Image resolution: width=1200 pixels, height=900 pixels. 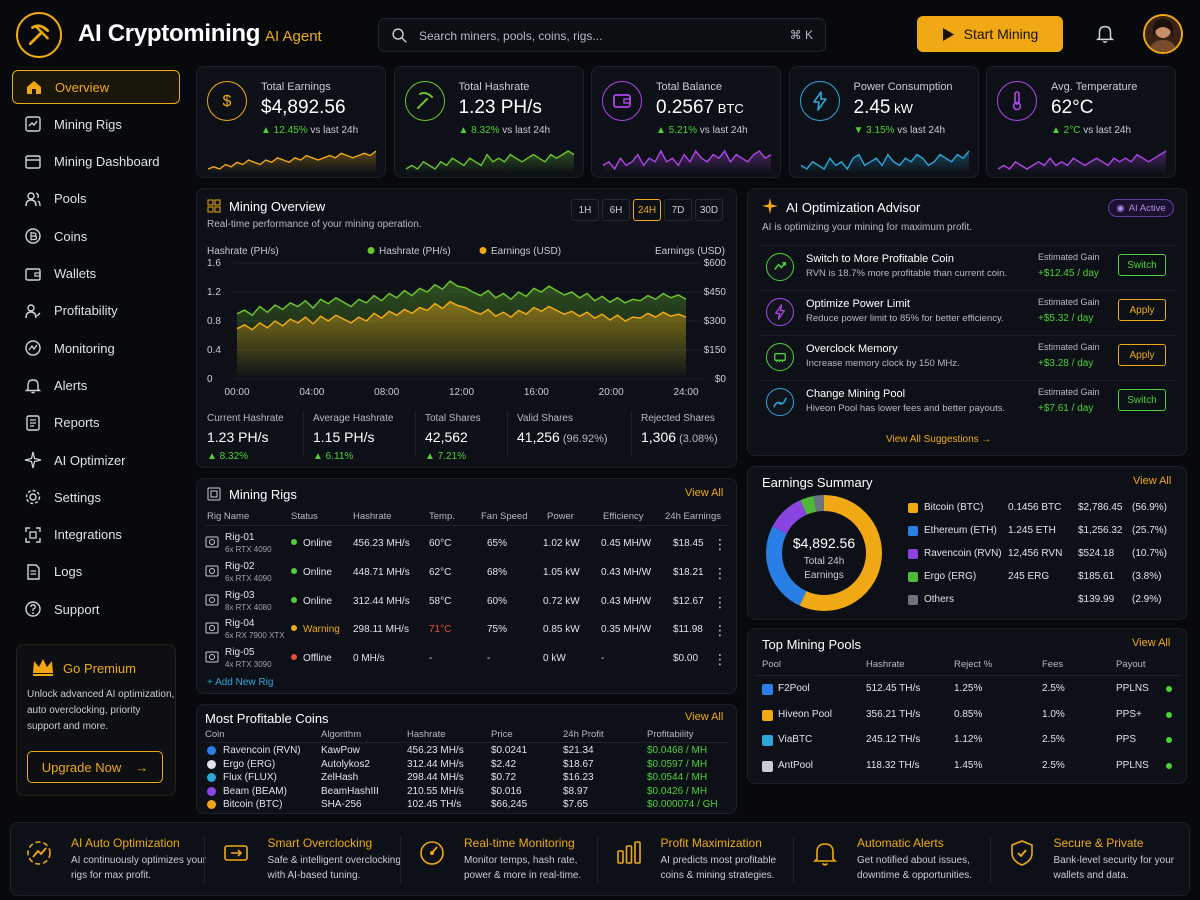 I want to click on legend-swatch, so click(x=913, y=577).